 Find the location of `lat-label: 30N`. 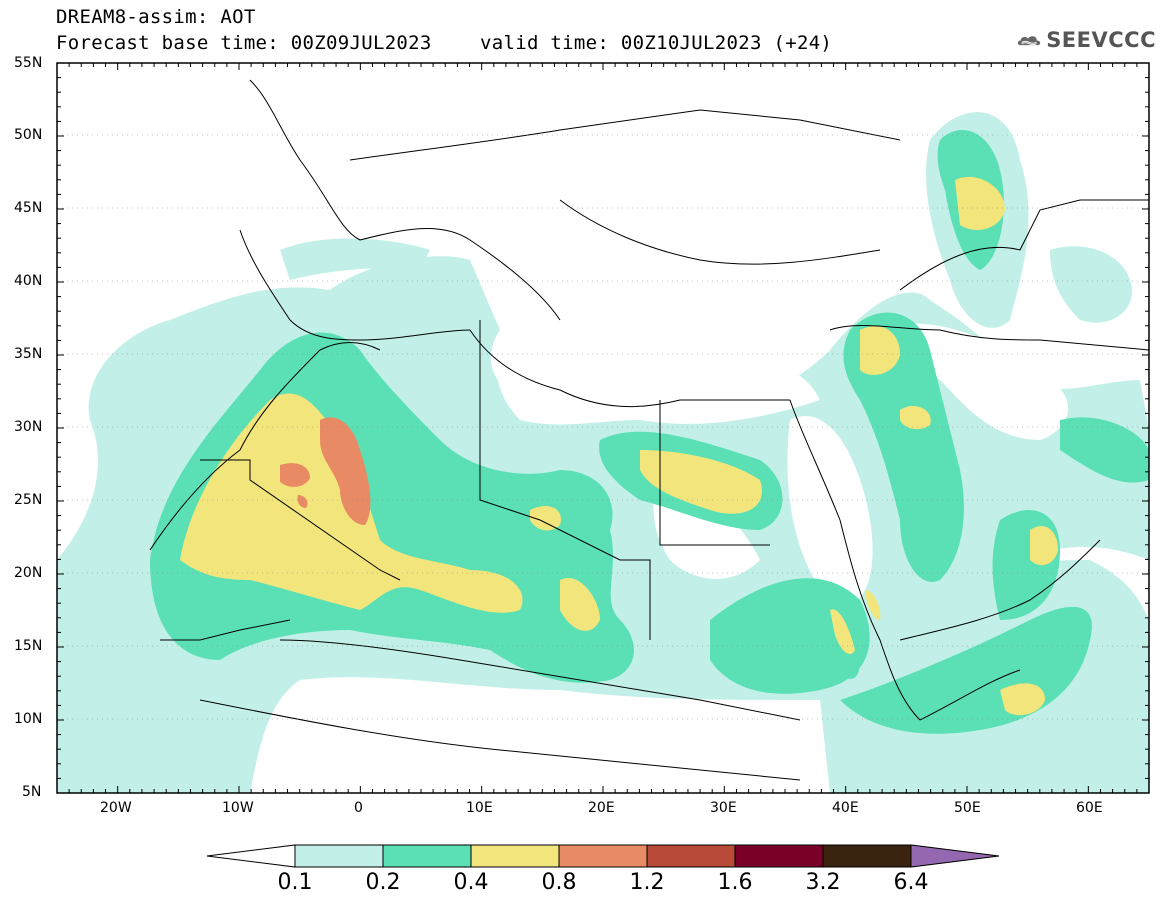

lat-label: 30N is located at coordinates (28, 427).